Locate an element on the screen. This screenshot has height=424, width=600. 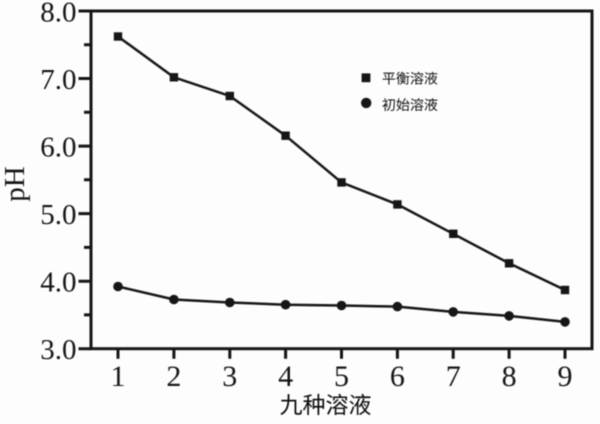
svg-text: 4 is located at coordinates (285, 376).